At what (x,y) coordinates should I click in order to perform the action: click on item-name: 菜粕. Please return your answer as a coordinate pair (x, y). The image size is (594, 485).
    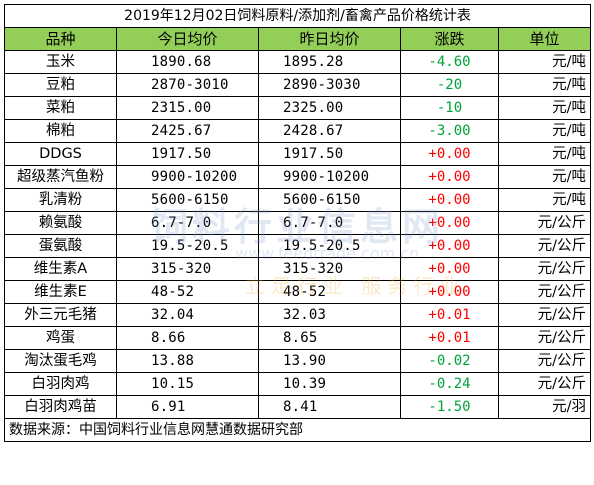
    Looking at the image, I should click on (60, 108).